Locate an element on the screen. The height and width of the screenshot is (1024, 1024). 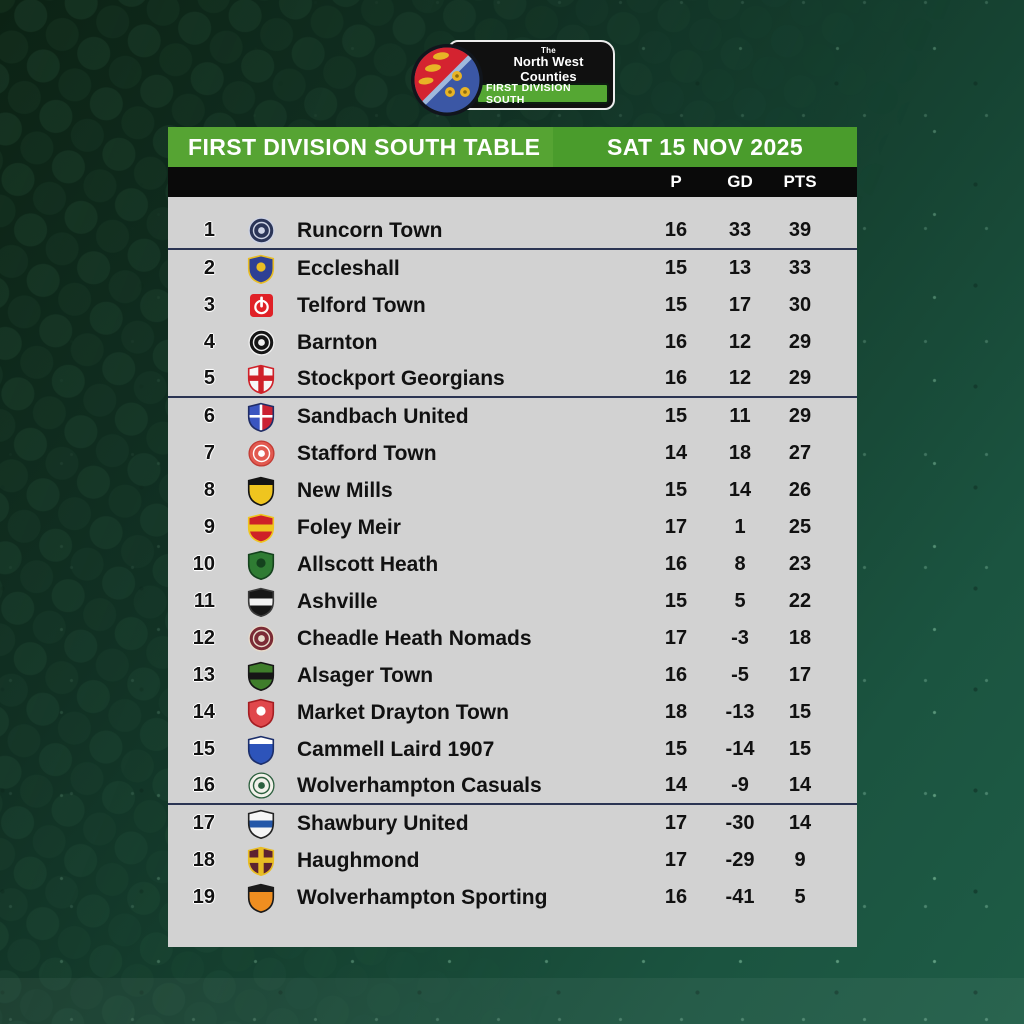
team-name: Stockport Georgians is located at coordinates (401, 378).